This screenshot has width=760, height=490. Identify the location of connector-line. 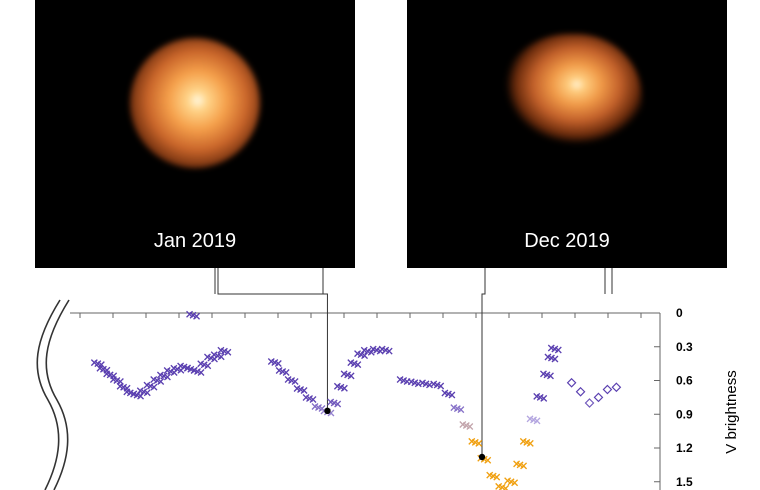
(272, 339).